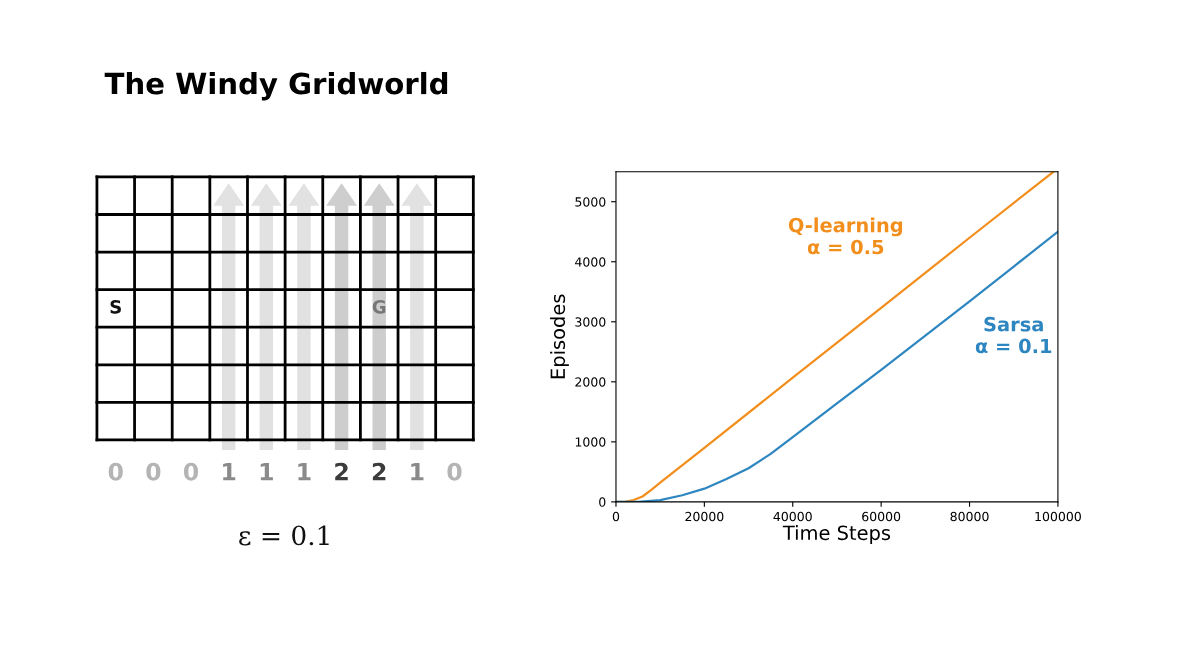 The image size is (1188, 663). What do you see at coordinates (284, 535) in the screenshot?
I see `text: ε = 0.1` at bounding box center [284, 535].